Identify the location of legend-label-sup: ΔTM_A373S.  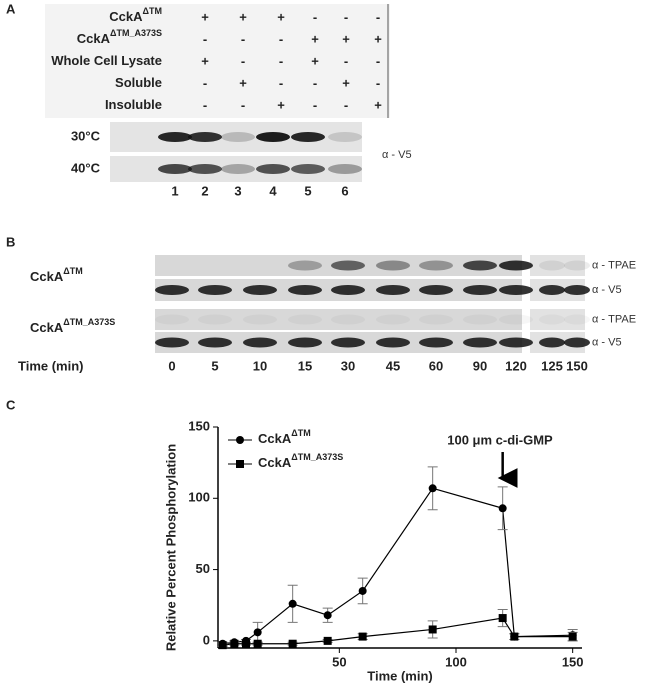
(317, 457).